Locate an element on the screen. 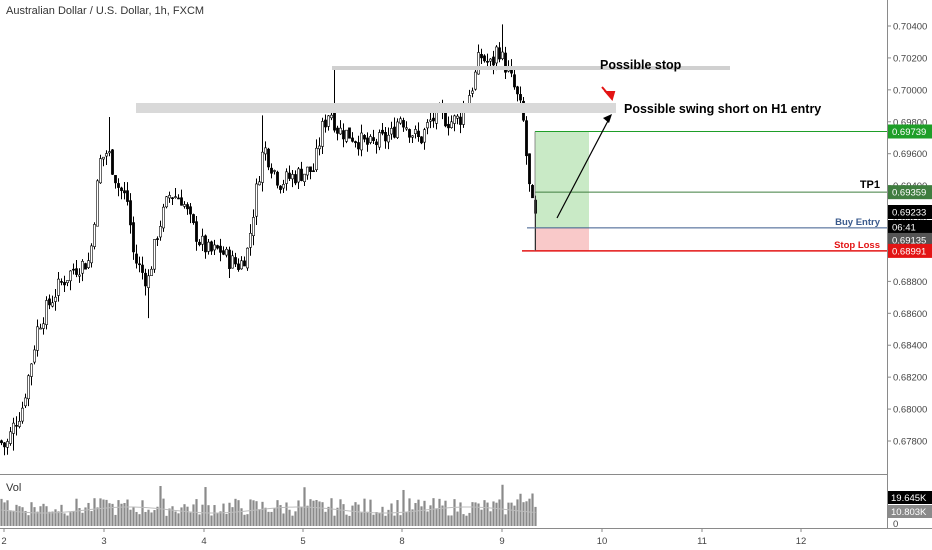 The image size is (932, 550). vol-ma-label: 10.803K is located at coordinates (909, 512).